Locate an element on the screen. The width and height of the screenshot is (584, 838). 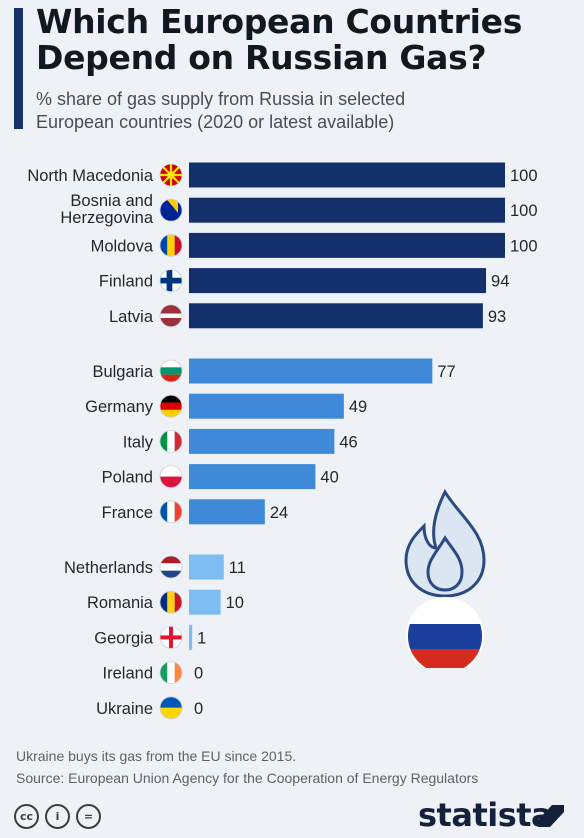
statista-logo: statista is located at coordinates (485, 815).